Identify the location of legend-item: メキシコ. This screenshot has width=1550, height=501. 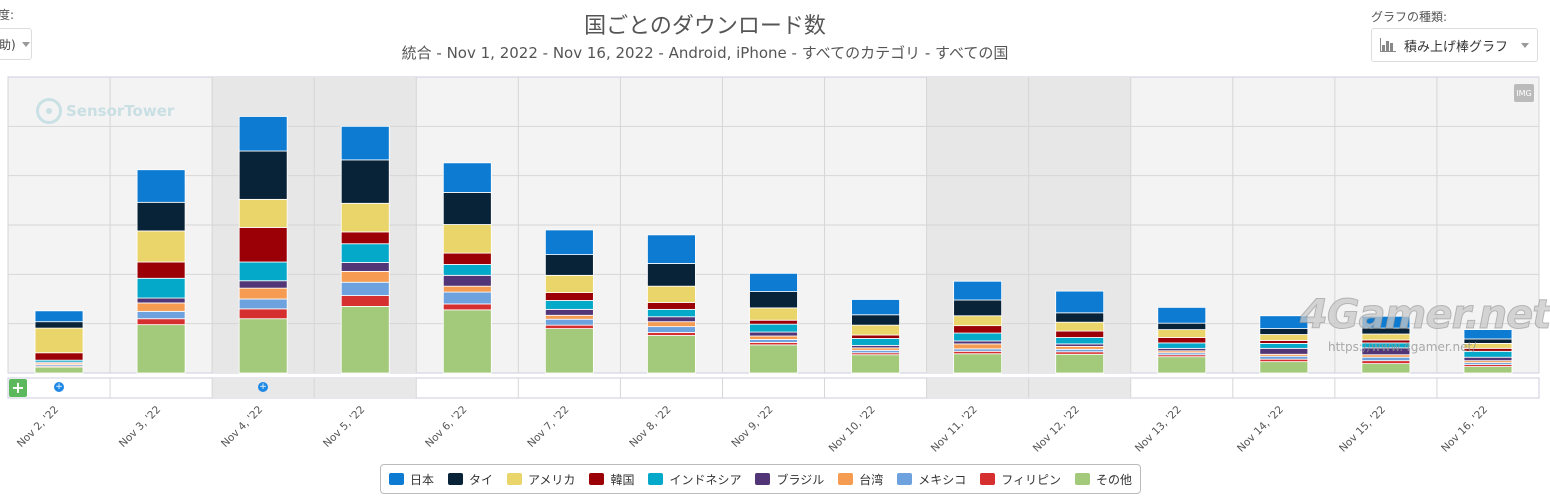
(931, 479).